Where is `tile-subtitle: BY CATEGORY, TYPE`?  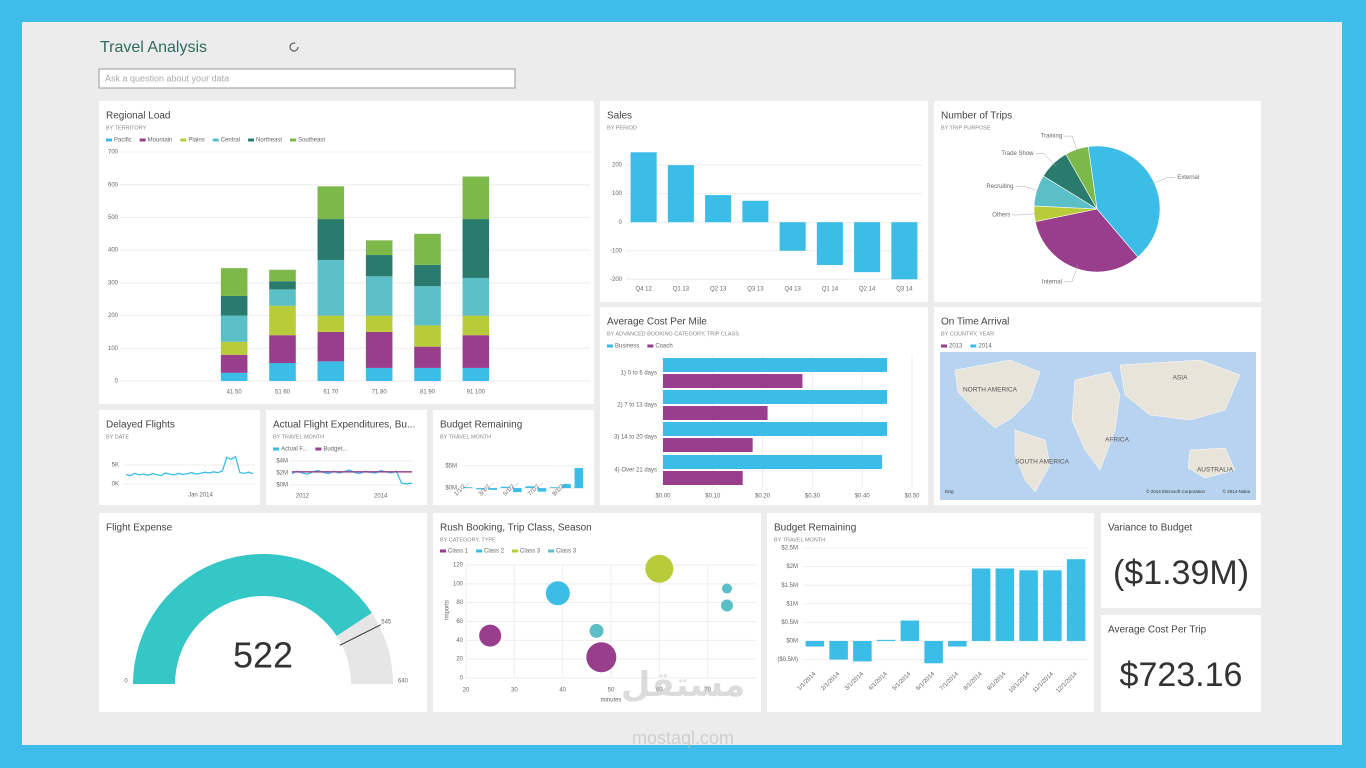 tile-subtitle: BY CATEGORY, TYPE is located at coordinates (468, 540).